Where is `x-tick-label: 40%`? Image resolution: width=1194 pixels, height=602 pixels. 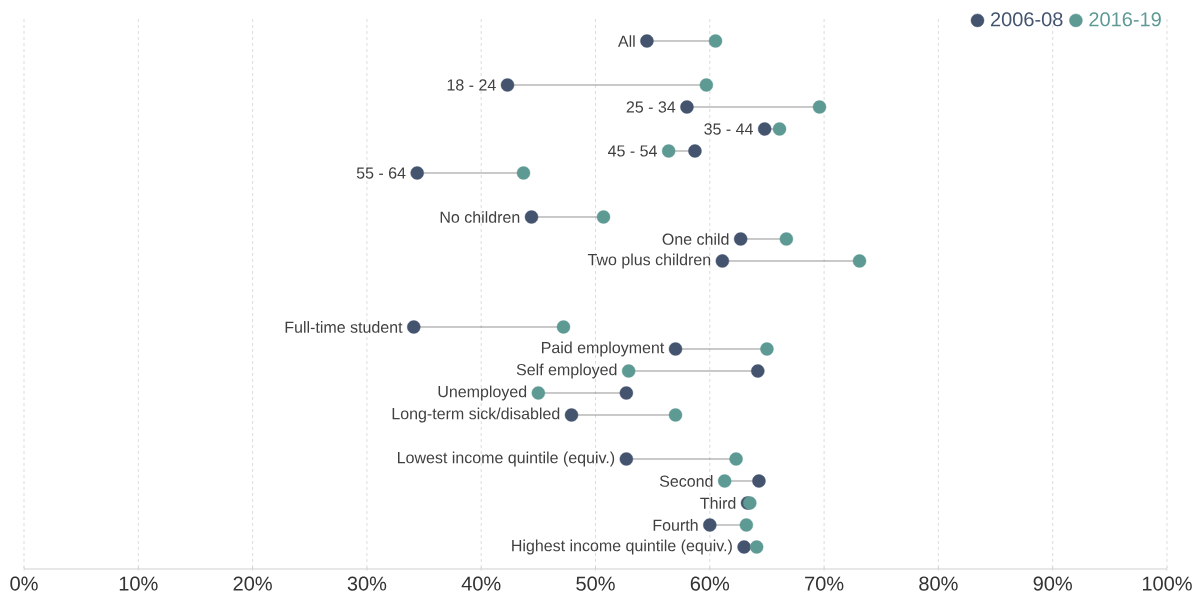
x-tick-label: 40% is located at coordinates (481, 583).